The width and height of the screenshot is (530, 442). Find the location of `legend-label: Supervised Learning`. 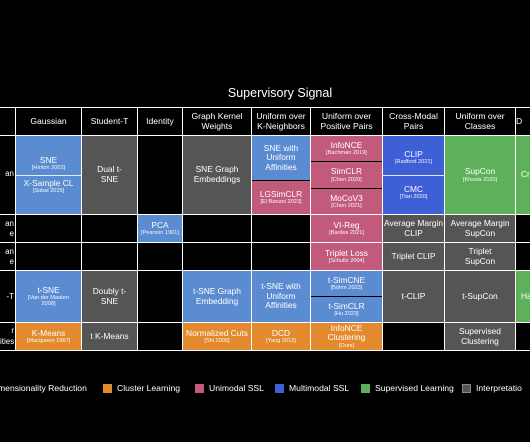

legend-label: Supervised Learning is located at coordinates (414, 388).